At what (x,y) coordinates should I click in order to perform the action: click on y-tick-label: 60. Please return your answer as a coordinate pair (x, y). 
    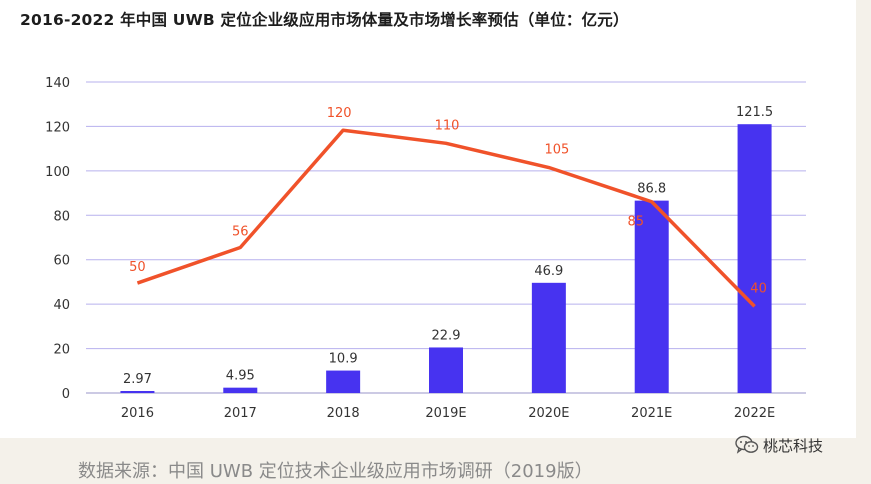
    Looking at the image, I should click on (61, 261).